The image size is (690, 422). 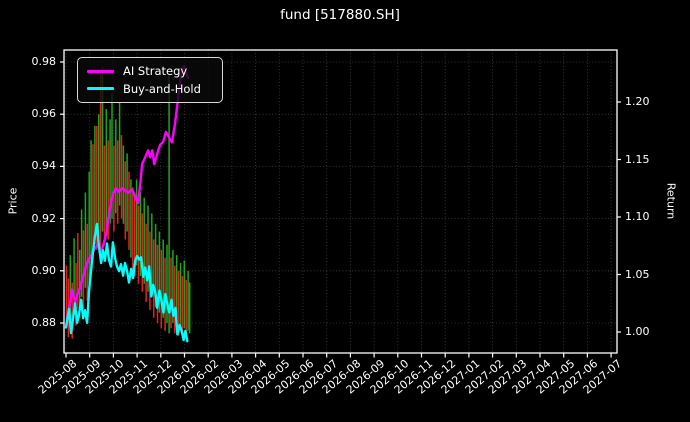 What do you see at coordinates (637, 216) in the screenshot?
I see `return-tick-label: 1.10` at bounding box center [637, 216].